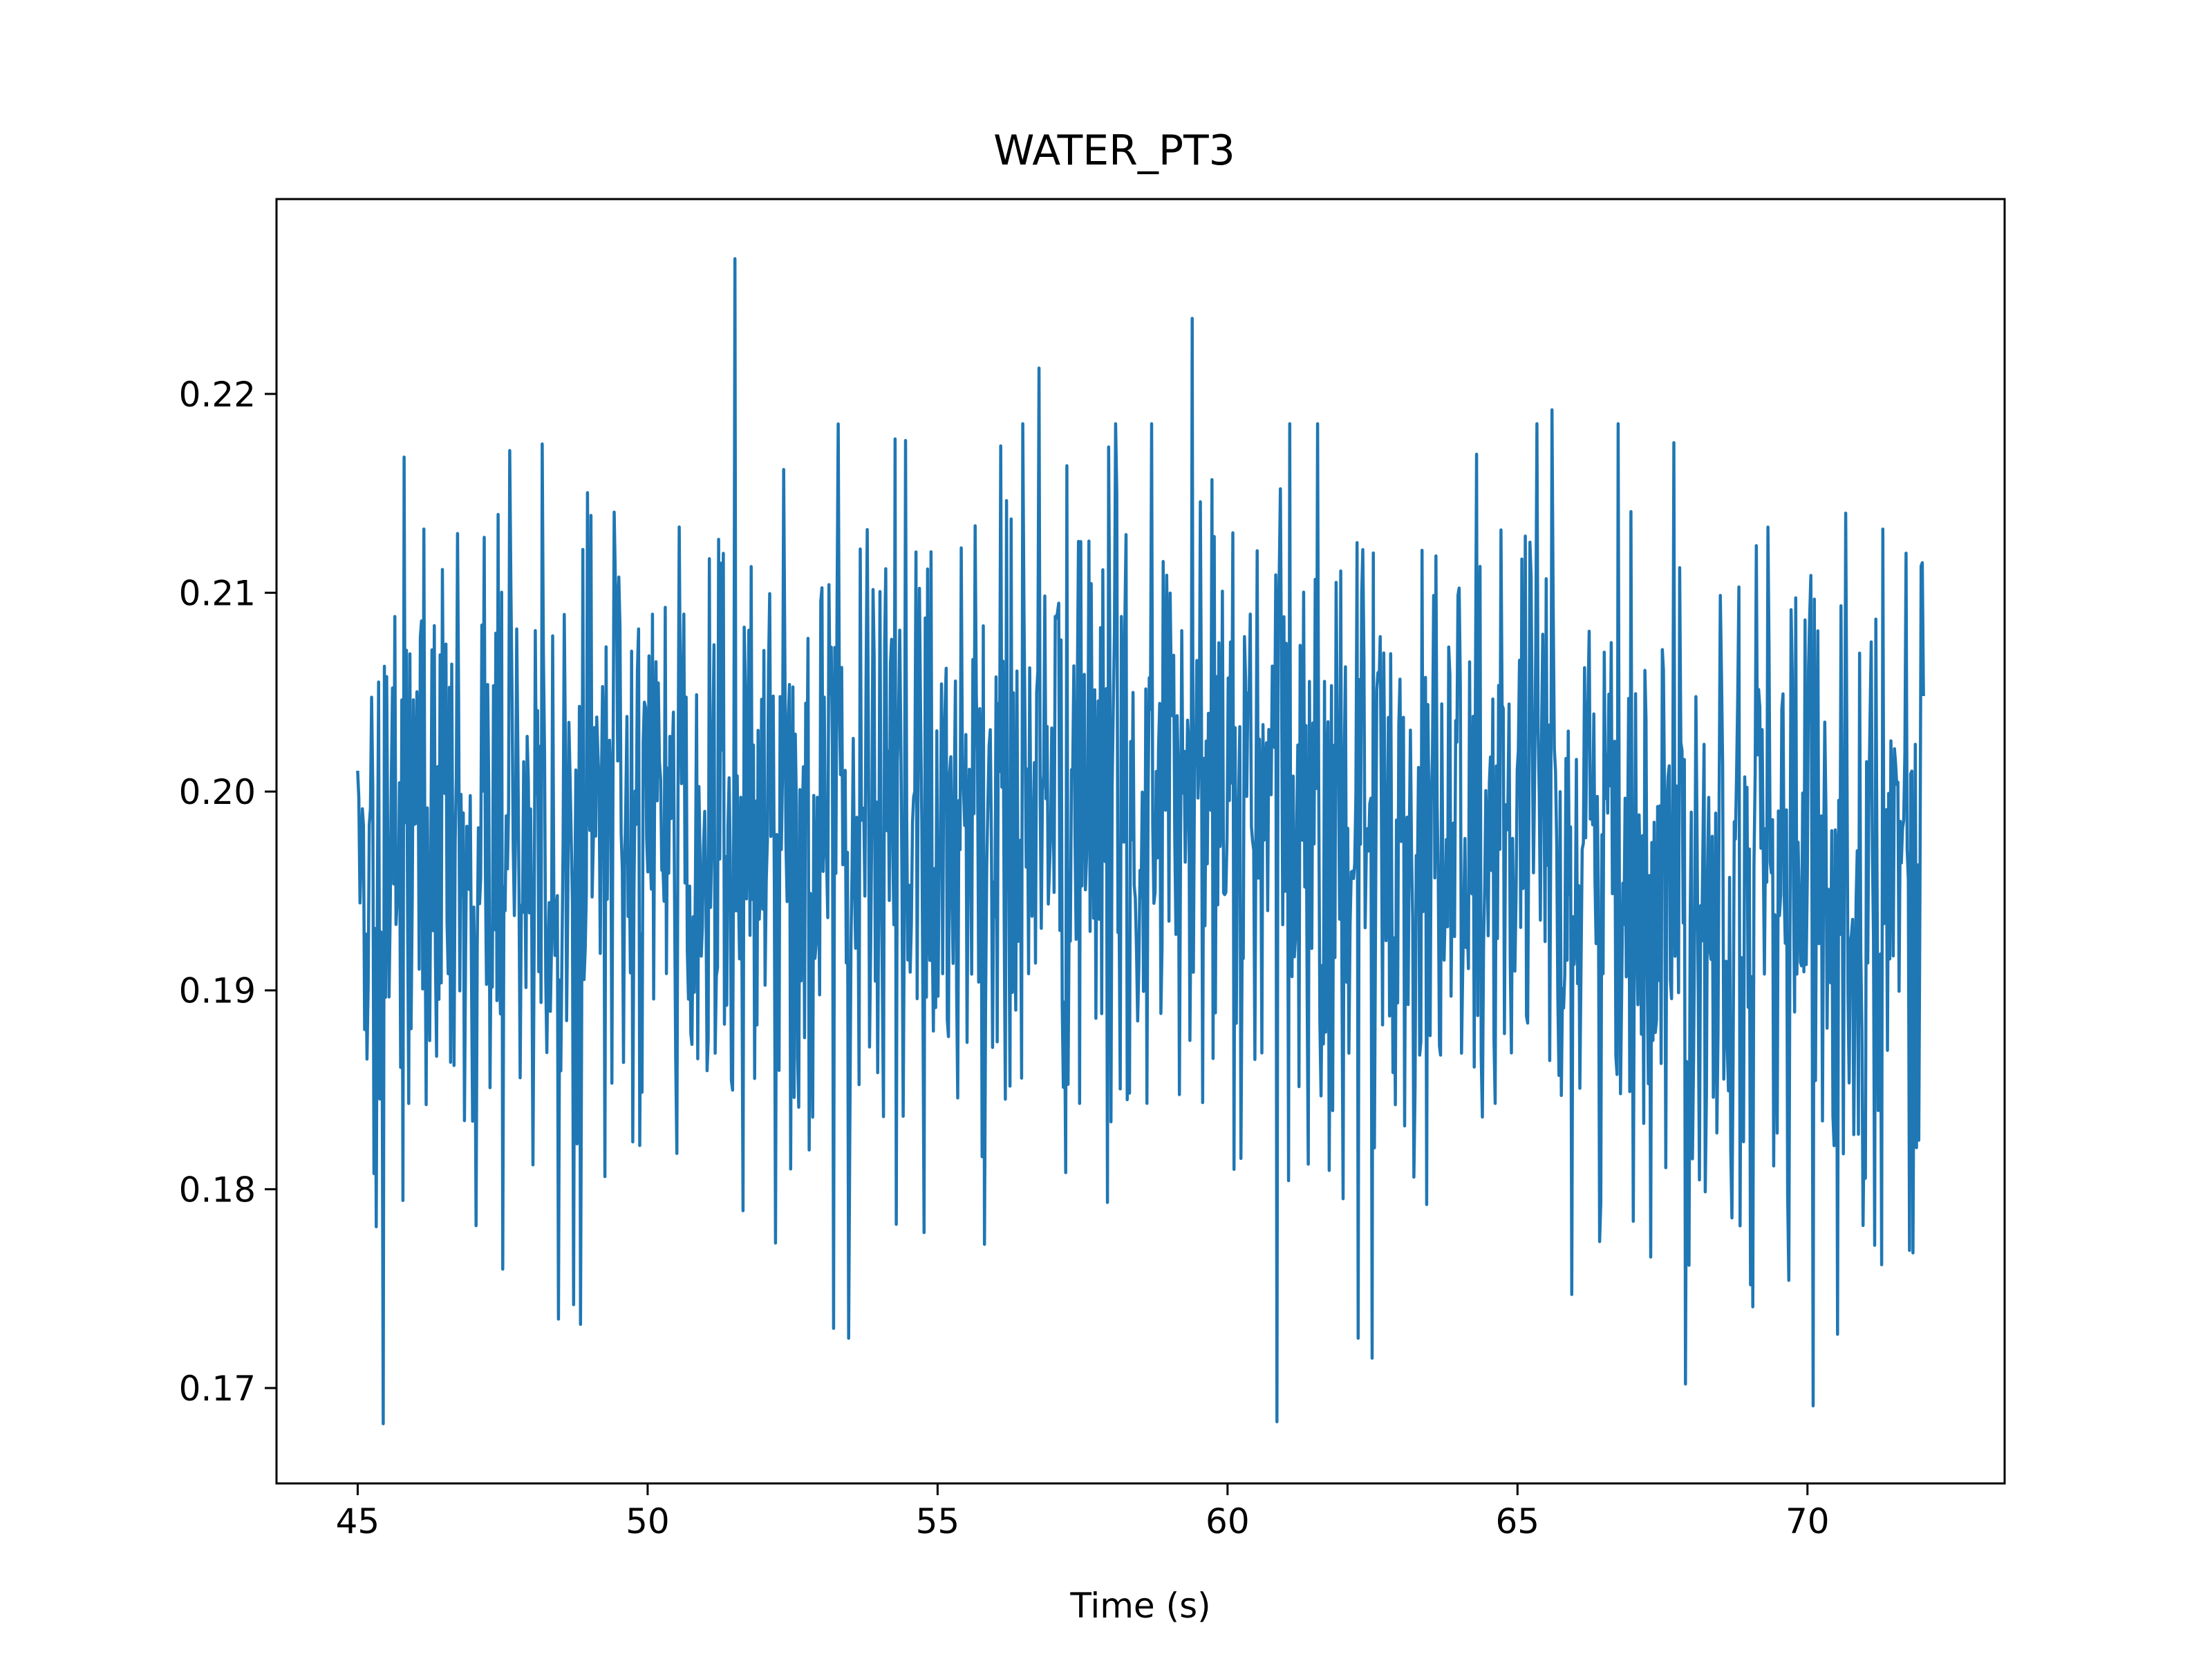 Image resolution: width=2212 pixels, height=1659 pixels. Describe the element at coordinates (1114, 150) in the screenshot. I see `chart-title: WATER_PT3` at that location.